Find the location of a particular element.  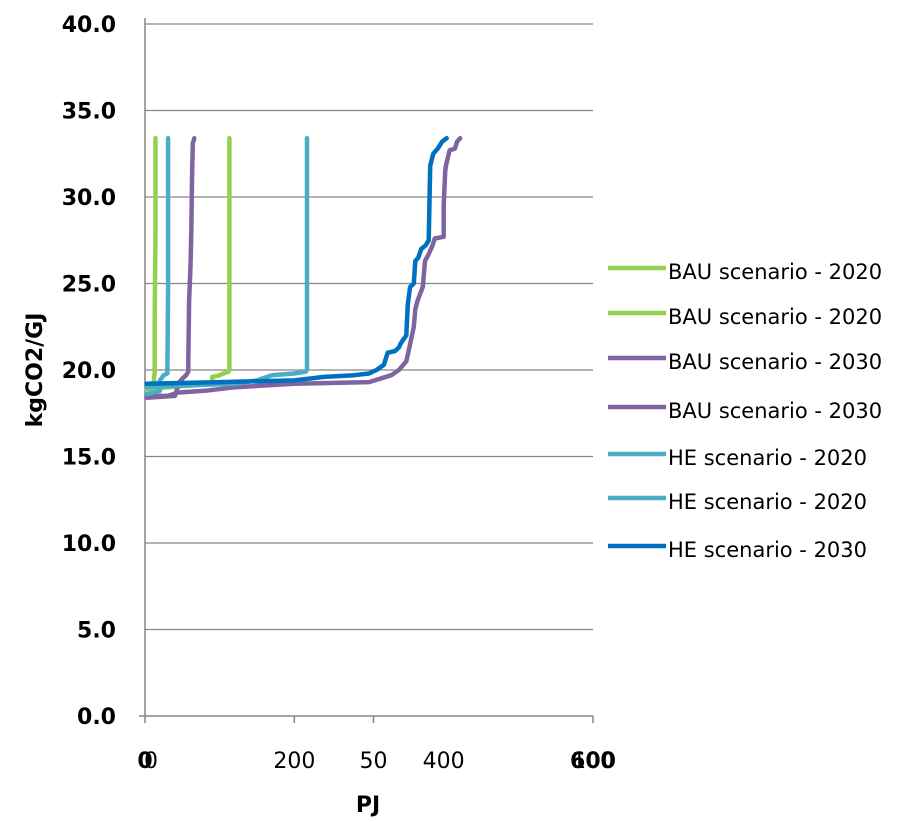

y-tick-label: 20.0 is located at coordinates (89, 371).